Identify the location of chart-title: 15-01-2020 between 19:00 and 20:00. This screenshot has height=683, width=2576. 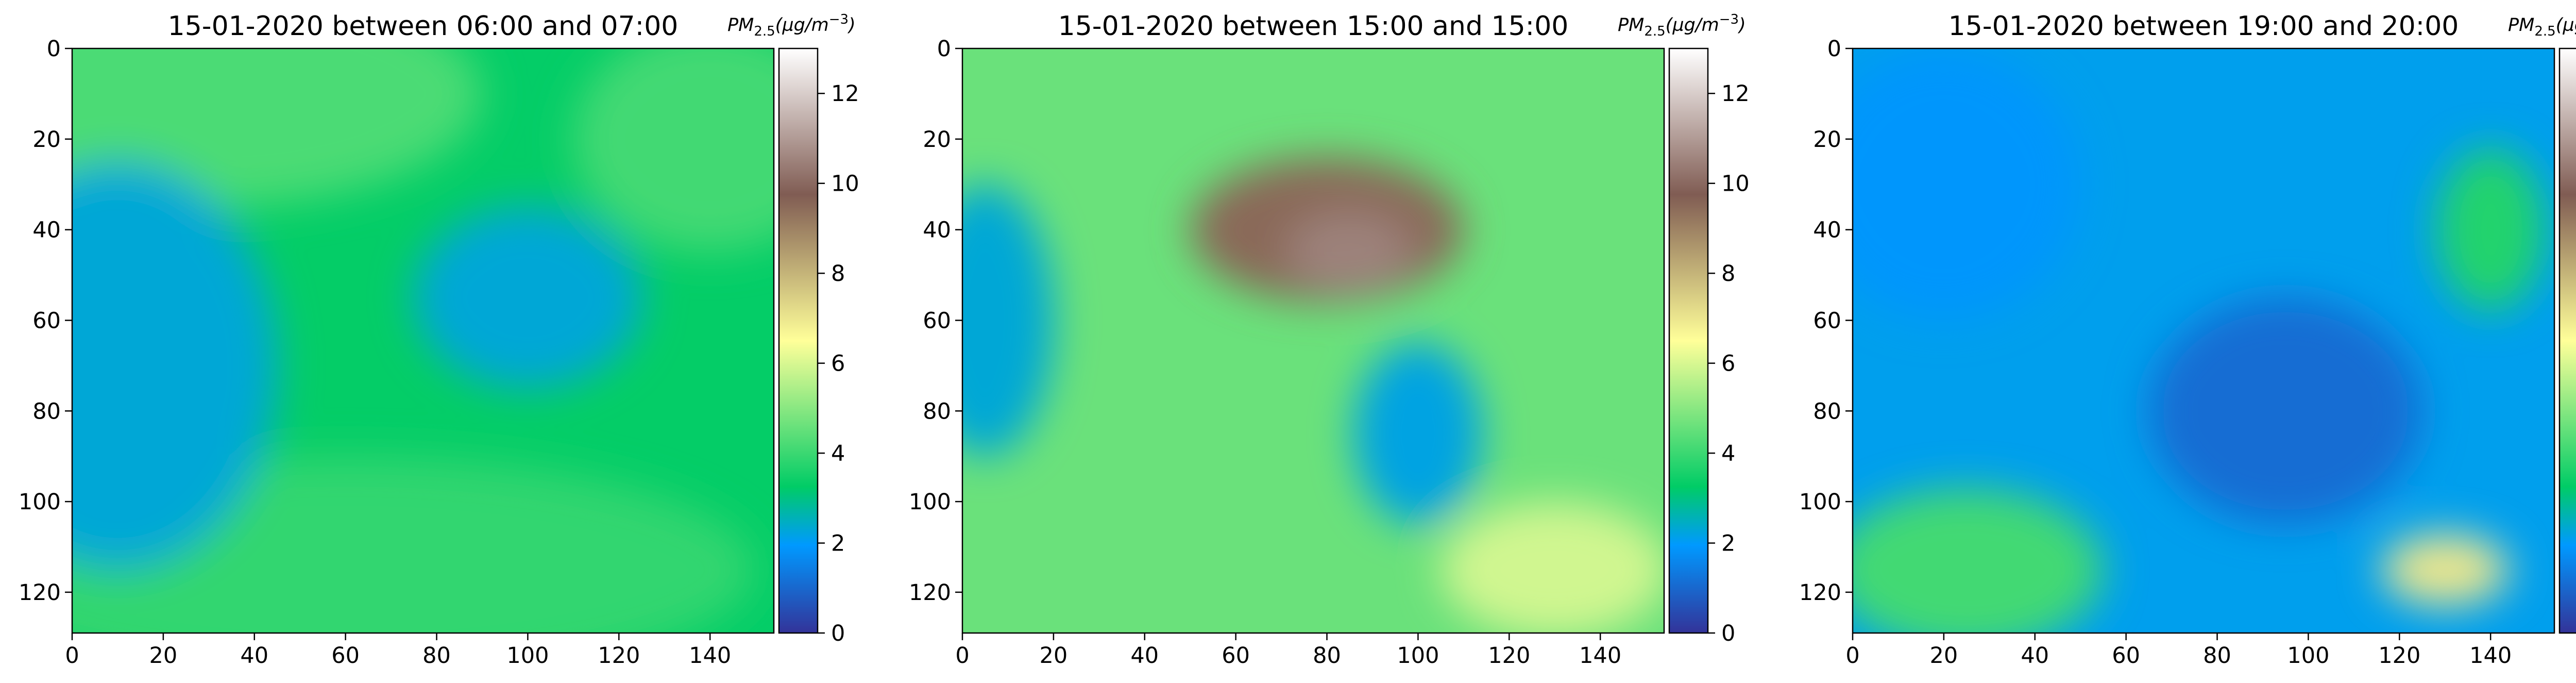
(2204, 27).